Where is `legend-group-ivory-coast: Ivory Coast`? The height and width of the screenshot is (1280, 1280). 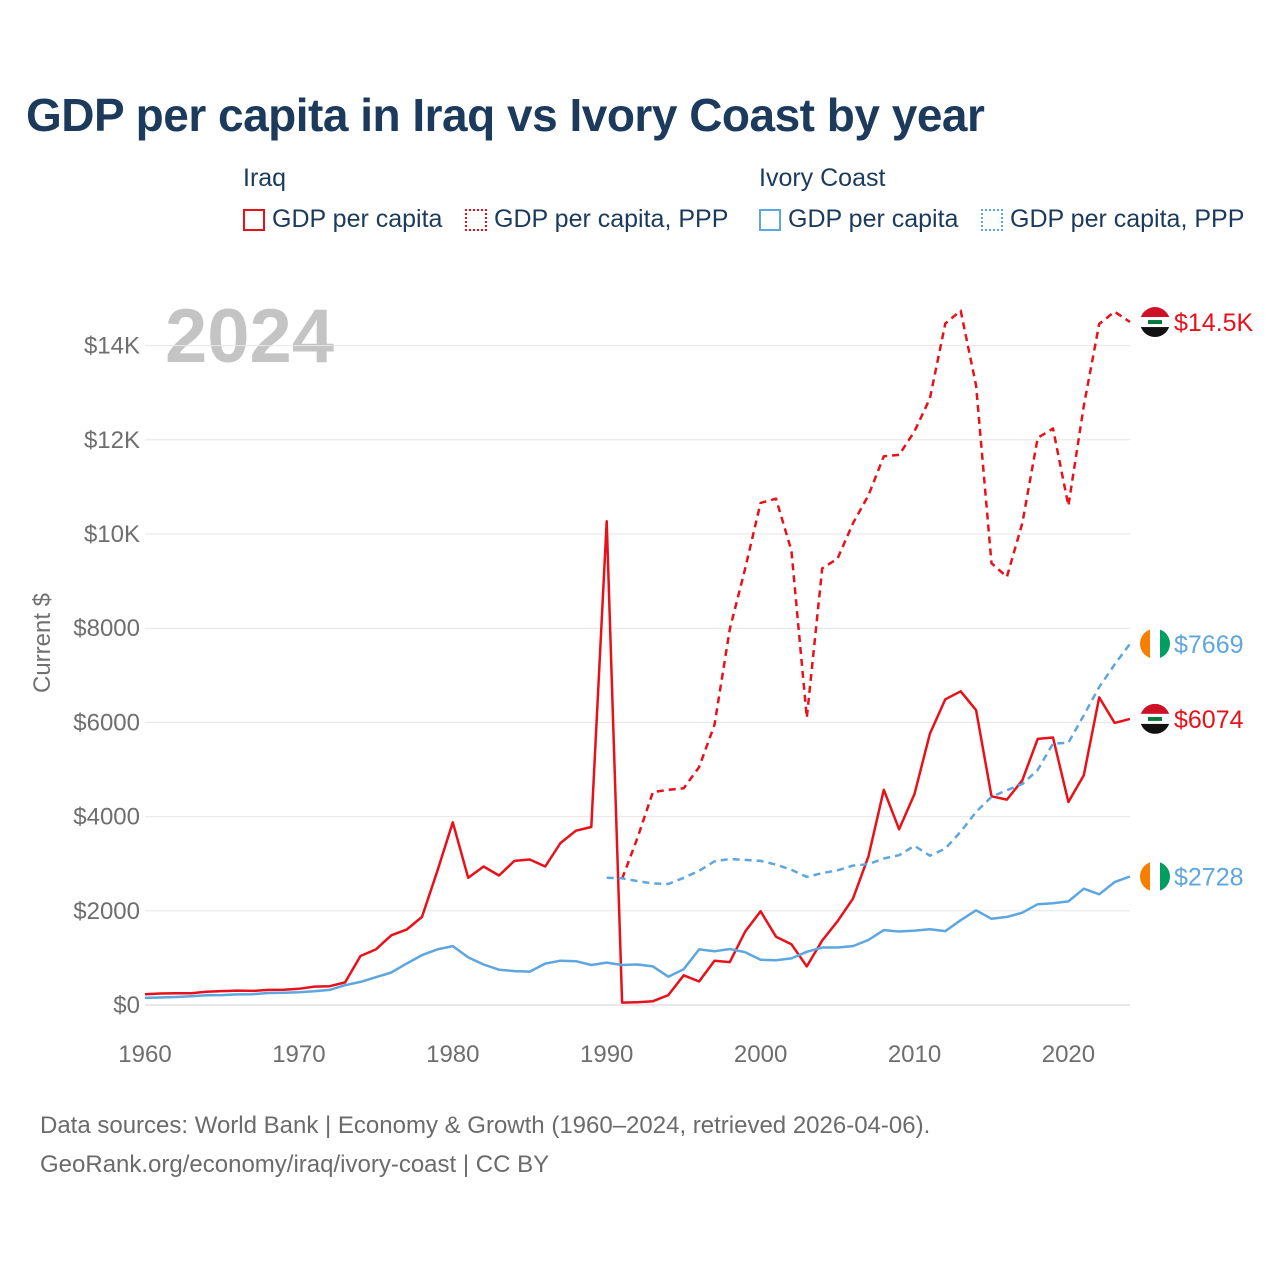
legend-group-ivory-coast: Ivory Coast is located at coordinates (822, 178).